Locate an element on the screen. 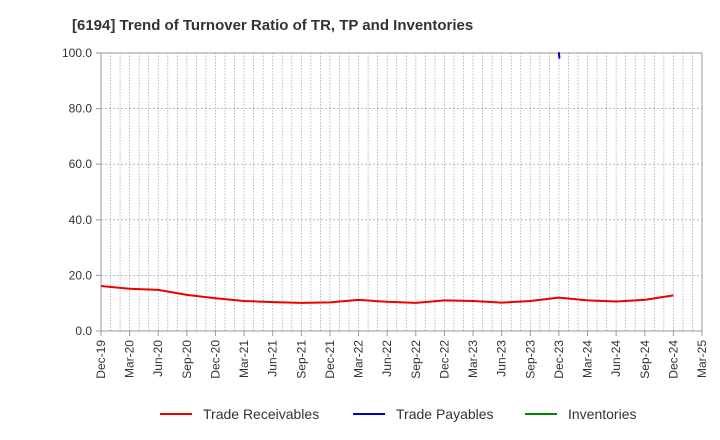 This screenshot has width=720, height=440. x-tick-label: Dec-21 is located at coordinates (330, 359).